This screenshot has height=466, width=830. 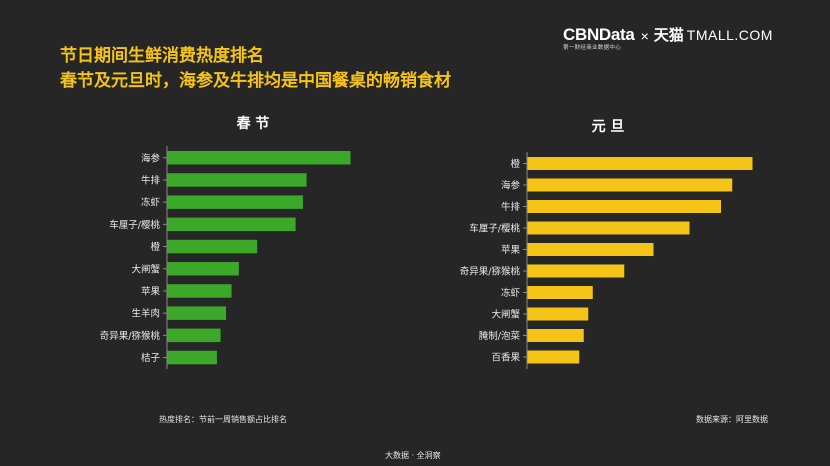 What do you see at coordinates (599, 34) in the screenshot?
I see `cbndata-logo-text: CBNData` at bounding box center [599, 34].